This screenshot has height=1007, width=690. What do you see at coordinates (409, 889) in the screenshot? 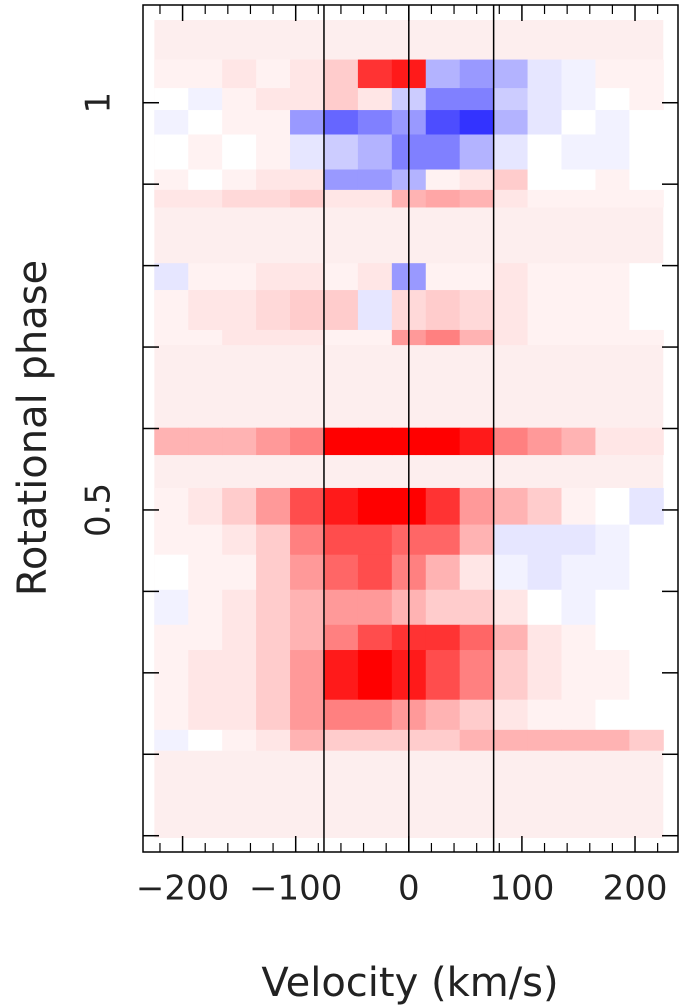
I see `x-tick-label: 0` at bounding box center [409, 889].